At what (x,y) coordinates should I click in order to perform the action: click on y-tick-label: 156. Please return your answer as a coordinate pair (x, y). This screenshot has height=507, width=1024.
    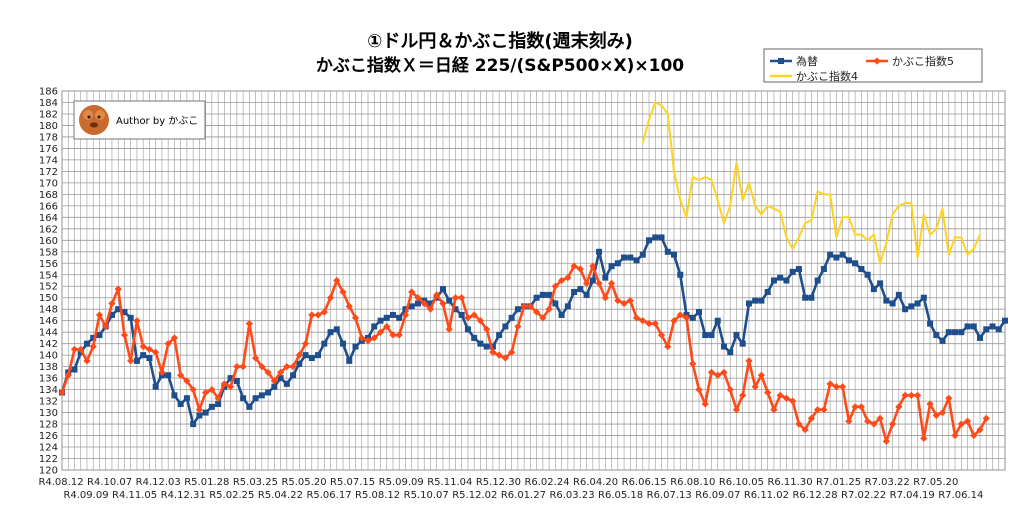
    Looking at the image, I should click on (48, 264).